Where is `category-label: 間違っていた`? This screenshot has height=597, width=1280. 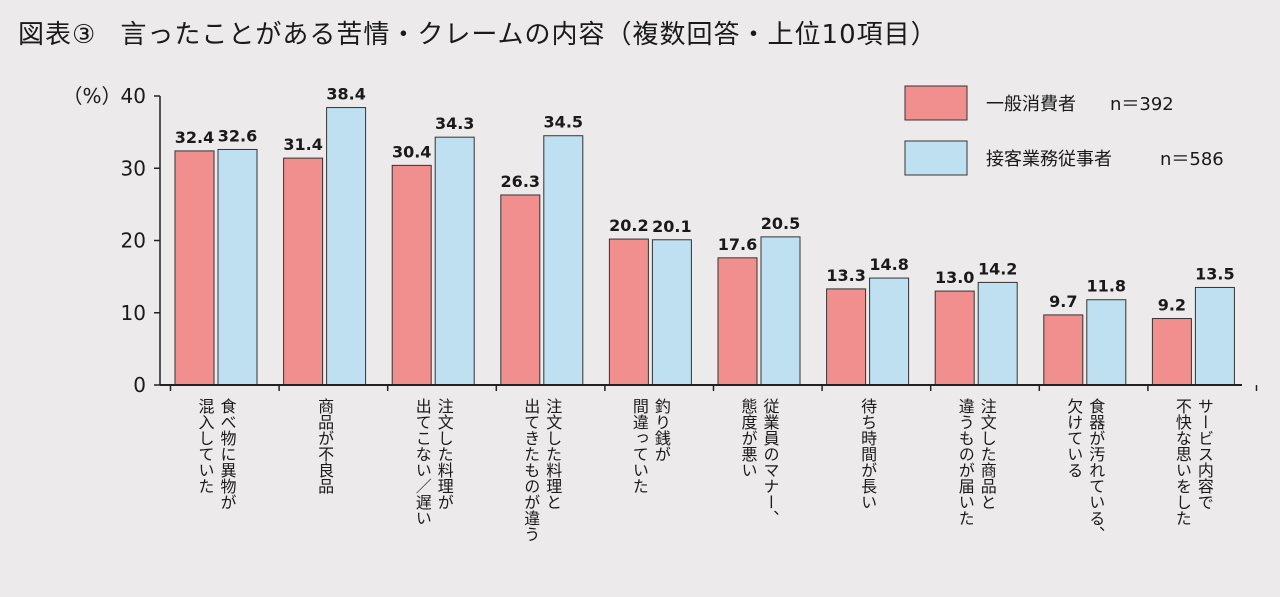
category-label: 間違っていた is located at coordinates (639, 446).